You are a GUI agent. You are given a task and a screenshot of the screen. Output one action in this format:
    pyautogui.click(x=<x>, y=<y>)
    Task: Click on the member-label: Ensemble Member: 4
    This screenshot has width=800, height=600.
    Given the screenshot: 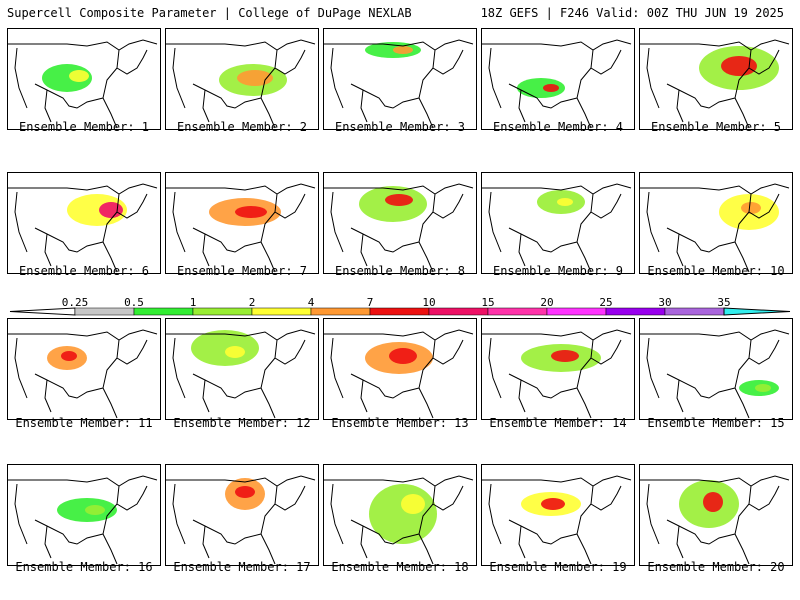 What is the action you would take?
    pyautogui.click(x=558, y=127)
    